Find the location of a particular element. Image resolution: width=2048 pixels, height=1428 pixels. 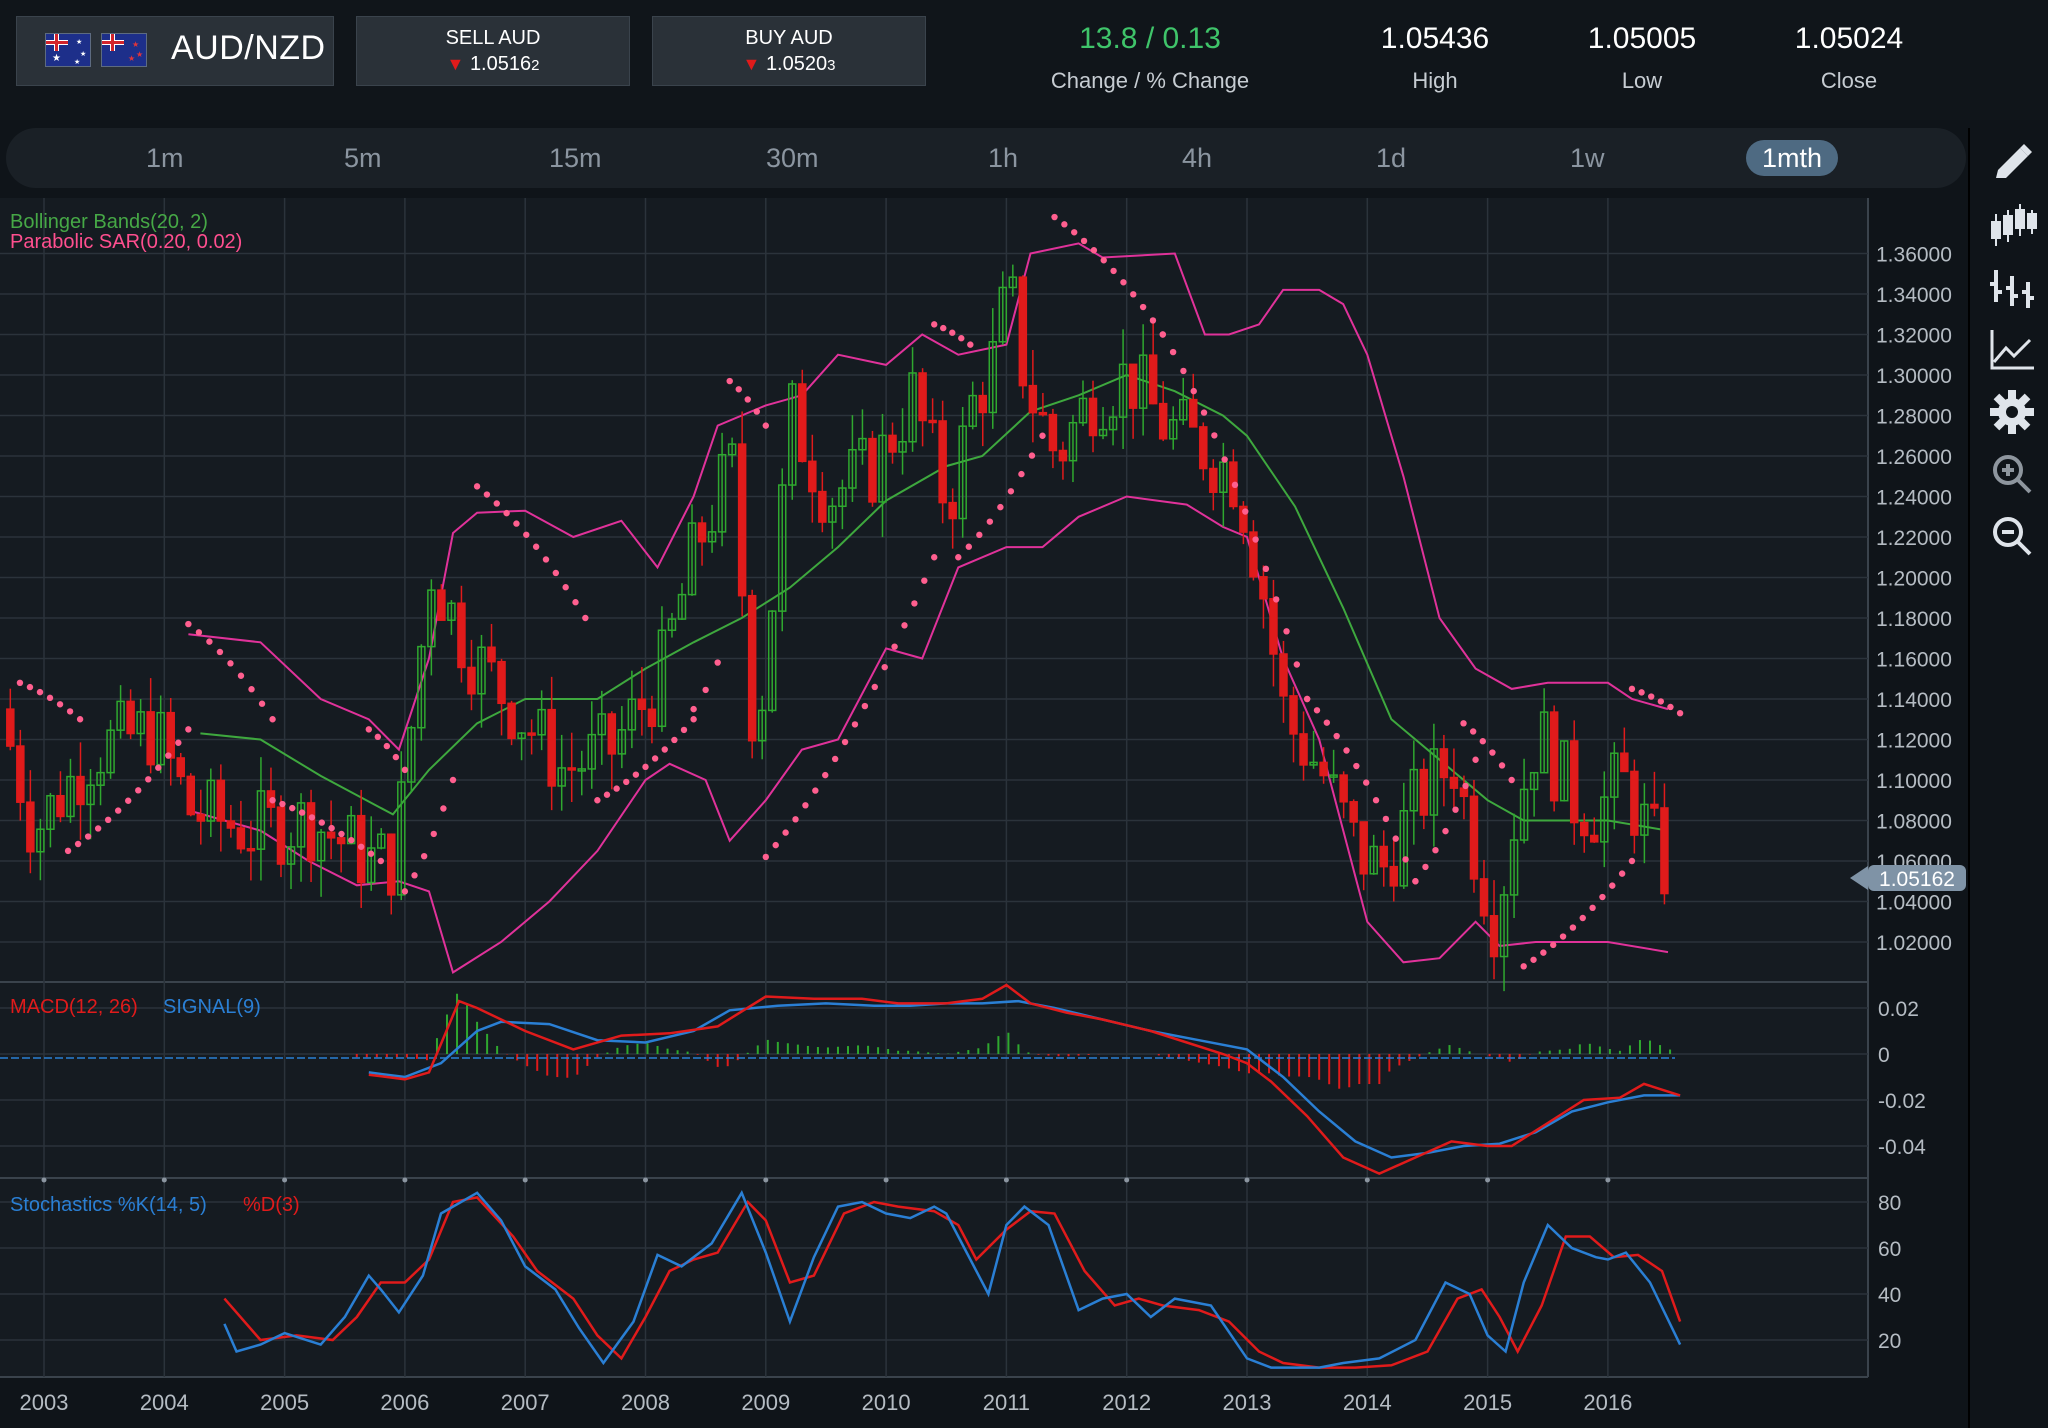

buy-button: BUY AUD ▼ 1.05203 is located at coordinates (789, 51).